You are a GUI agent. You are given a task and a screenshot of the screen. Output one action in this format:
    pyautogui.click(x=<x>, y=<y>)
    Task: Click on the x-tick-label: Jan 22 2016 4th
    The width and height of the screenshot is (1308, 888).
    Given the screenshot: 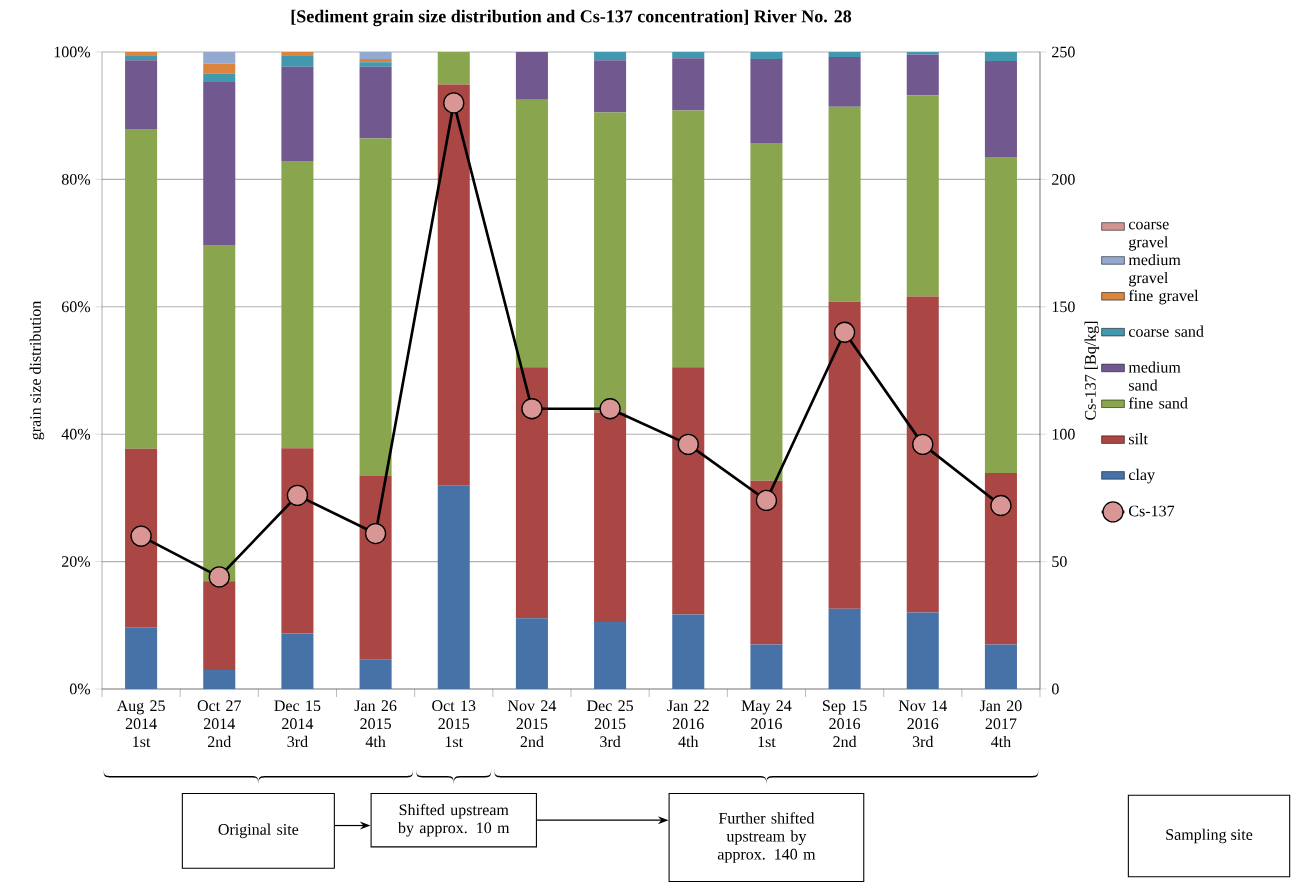 What is the action you would take?
    pyautogui.click(x=688, y=724)
    